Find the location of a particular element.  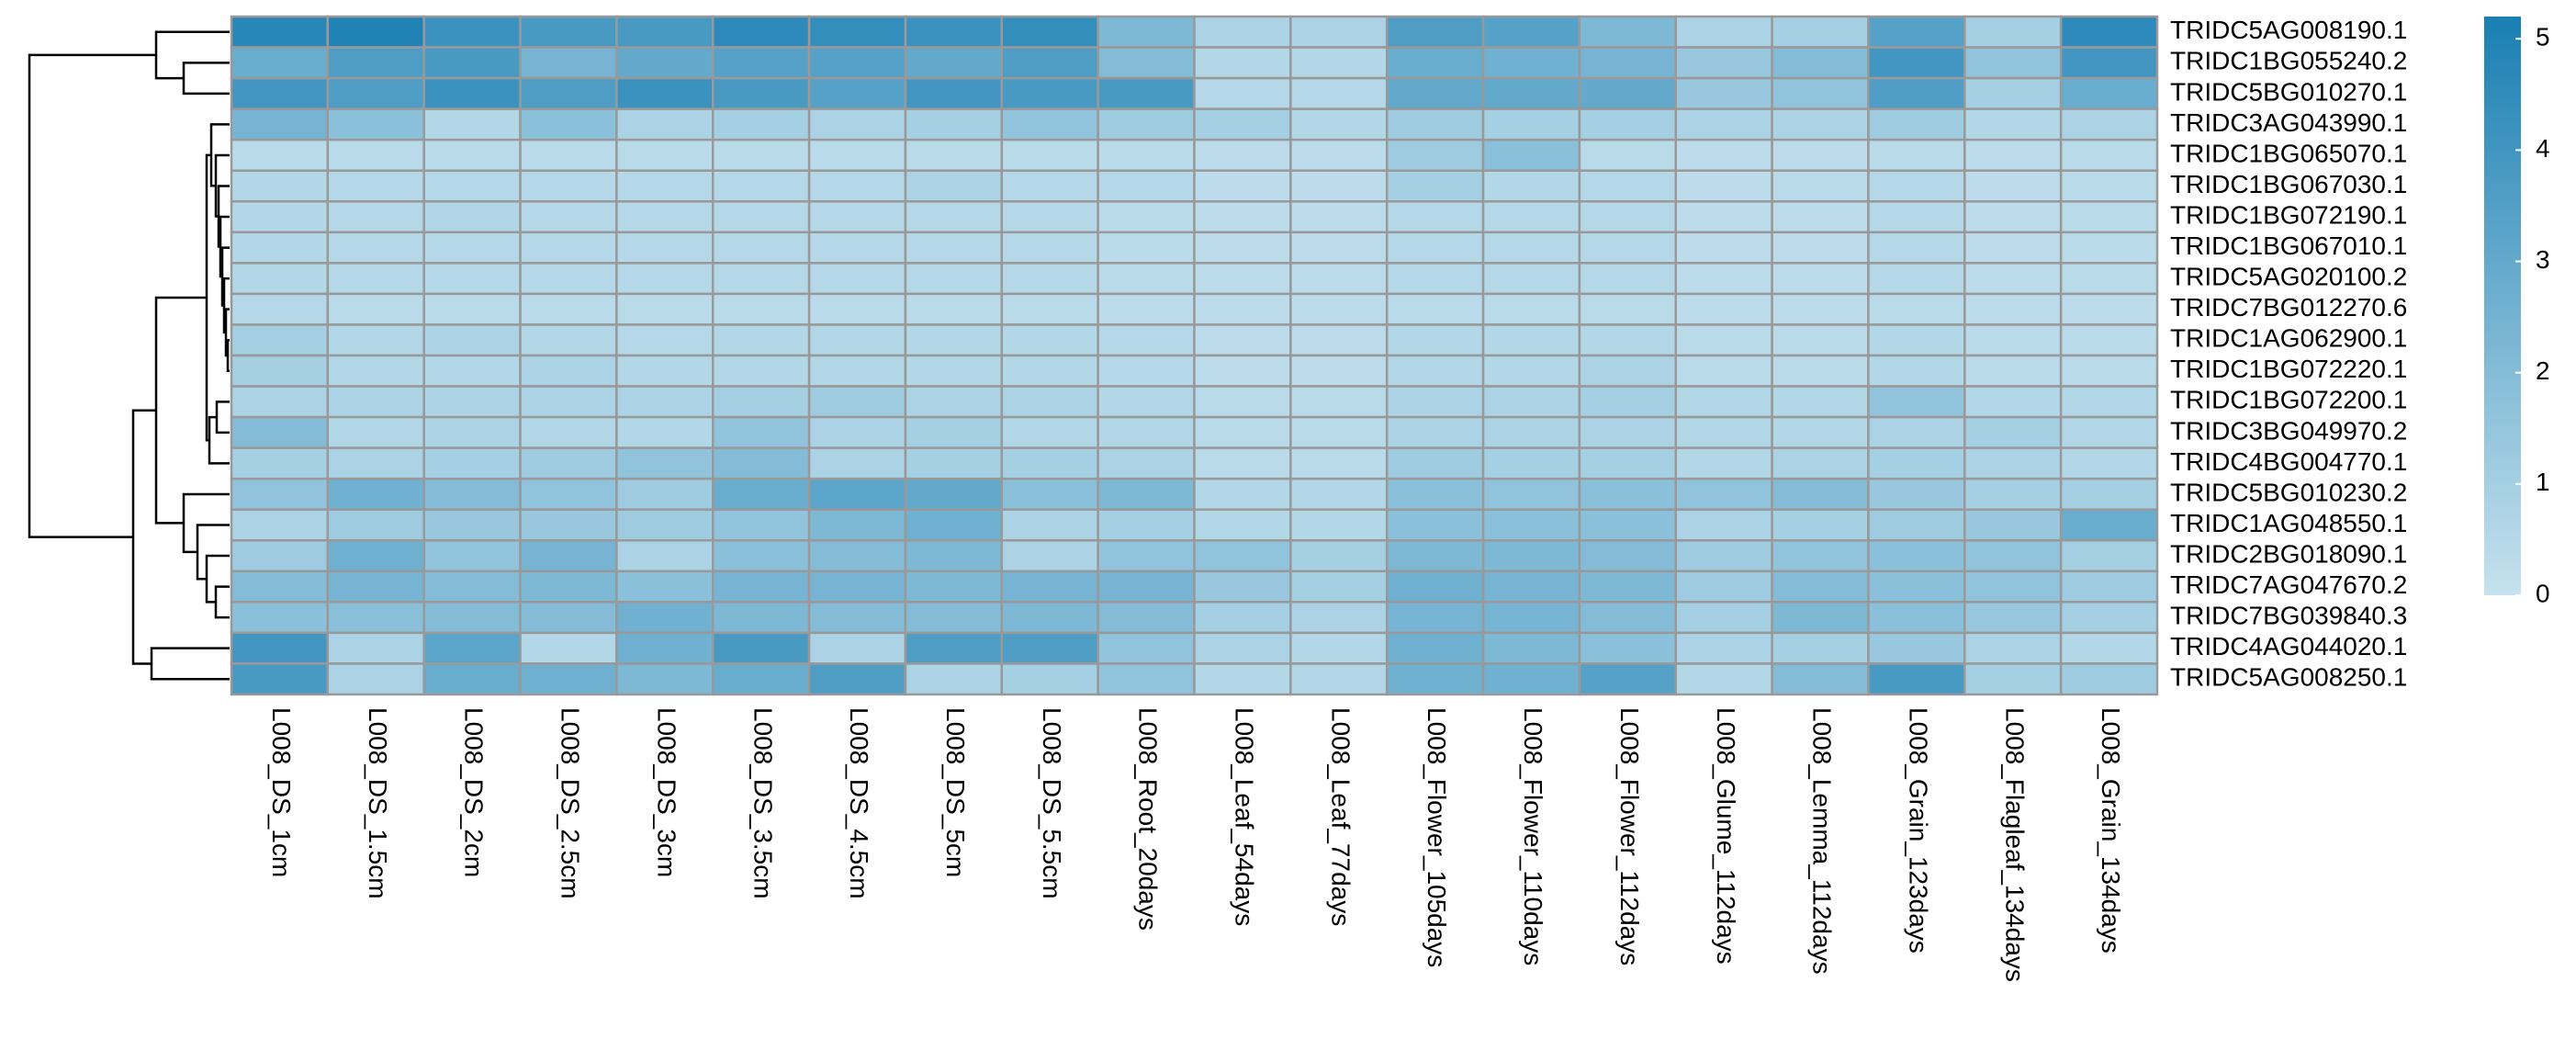

column-label: L008_Flower_110days is located at coordinates (1533, 836).